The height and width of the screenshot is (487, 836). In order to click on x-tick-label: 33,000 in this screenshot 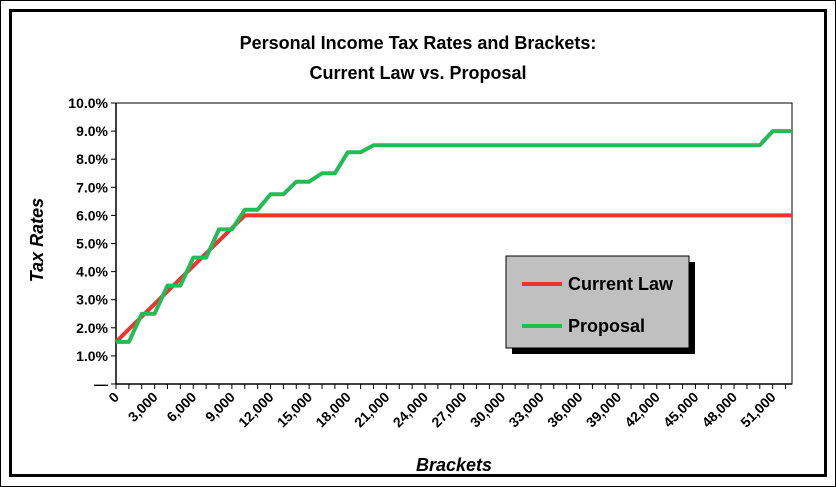, I will do `click(526, 410)`.